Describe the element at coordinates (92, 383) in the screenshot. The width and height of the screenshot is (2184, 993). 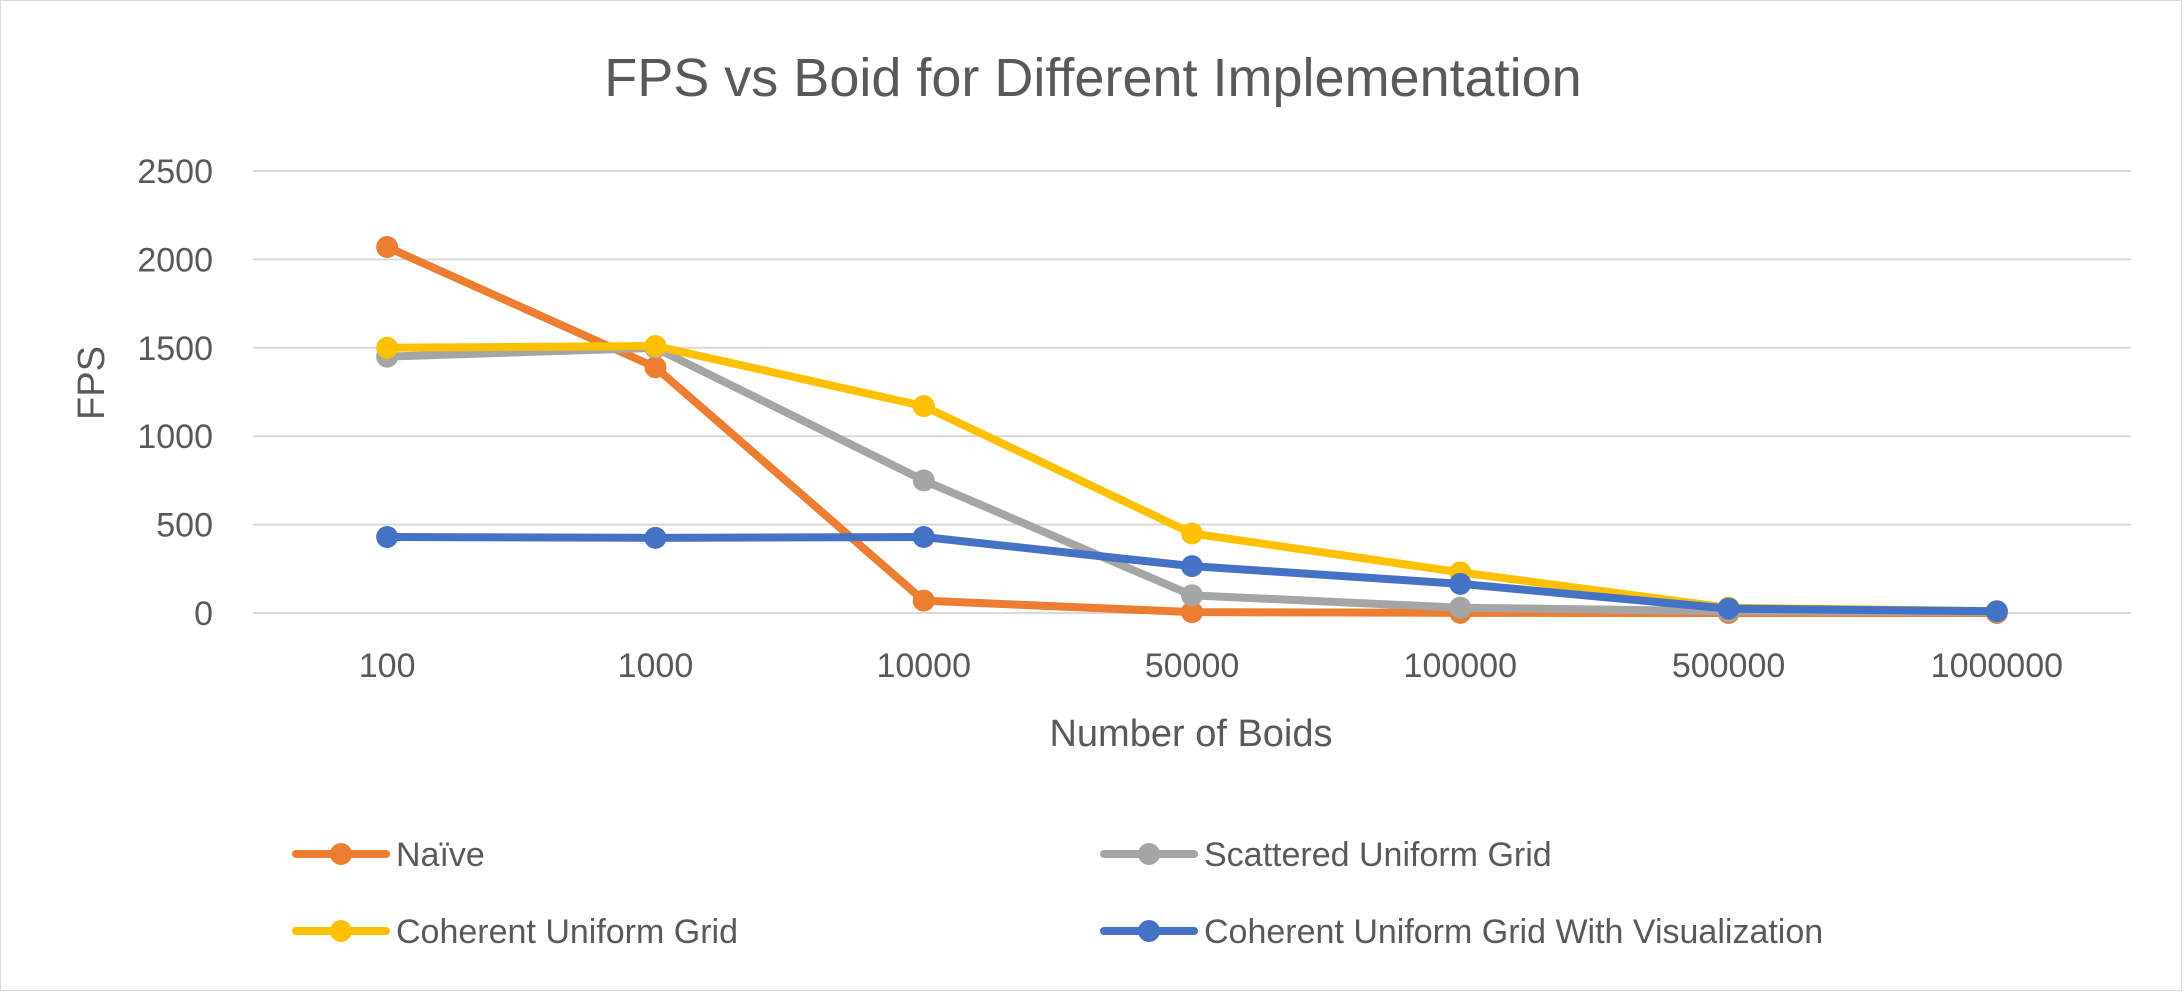
I see `y-axis-title: FPS` at that location.